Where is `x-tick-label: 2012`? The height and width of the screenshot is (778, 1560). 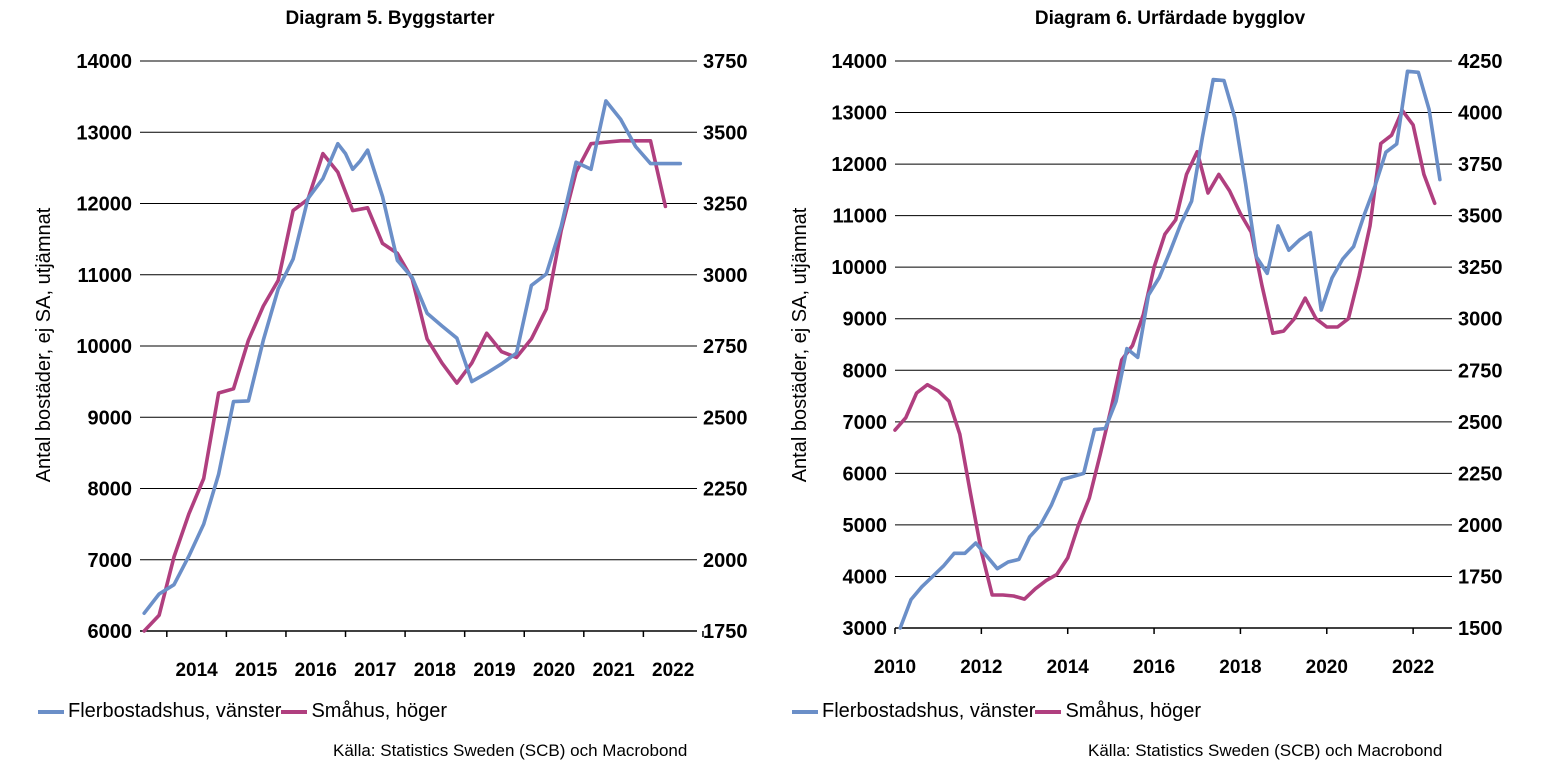
x-tick-label: 2012 is located at coordinates (981, 667).